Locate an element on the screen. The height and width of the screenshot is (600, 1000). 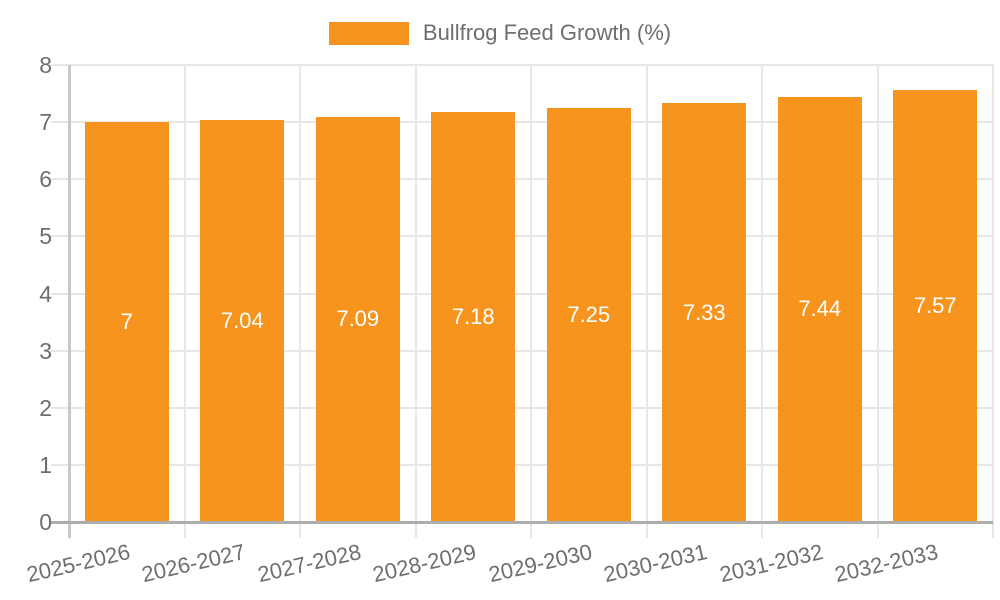
y-tick-label: 7 is located at coordinates (45, 122).